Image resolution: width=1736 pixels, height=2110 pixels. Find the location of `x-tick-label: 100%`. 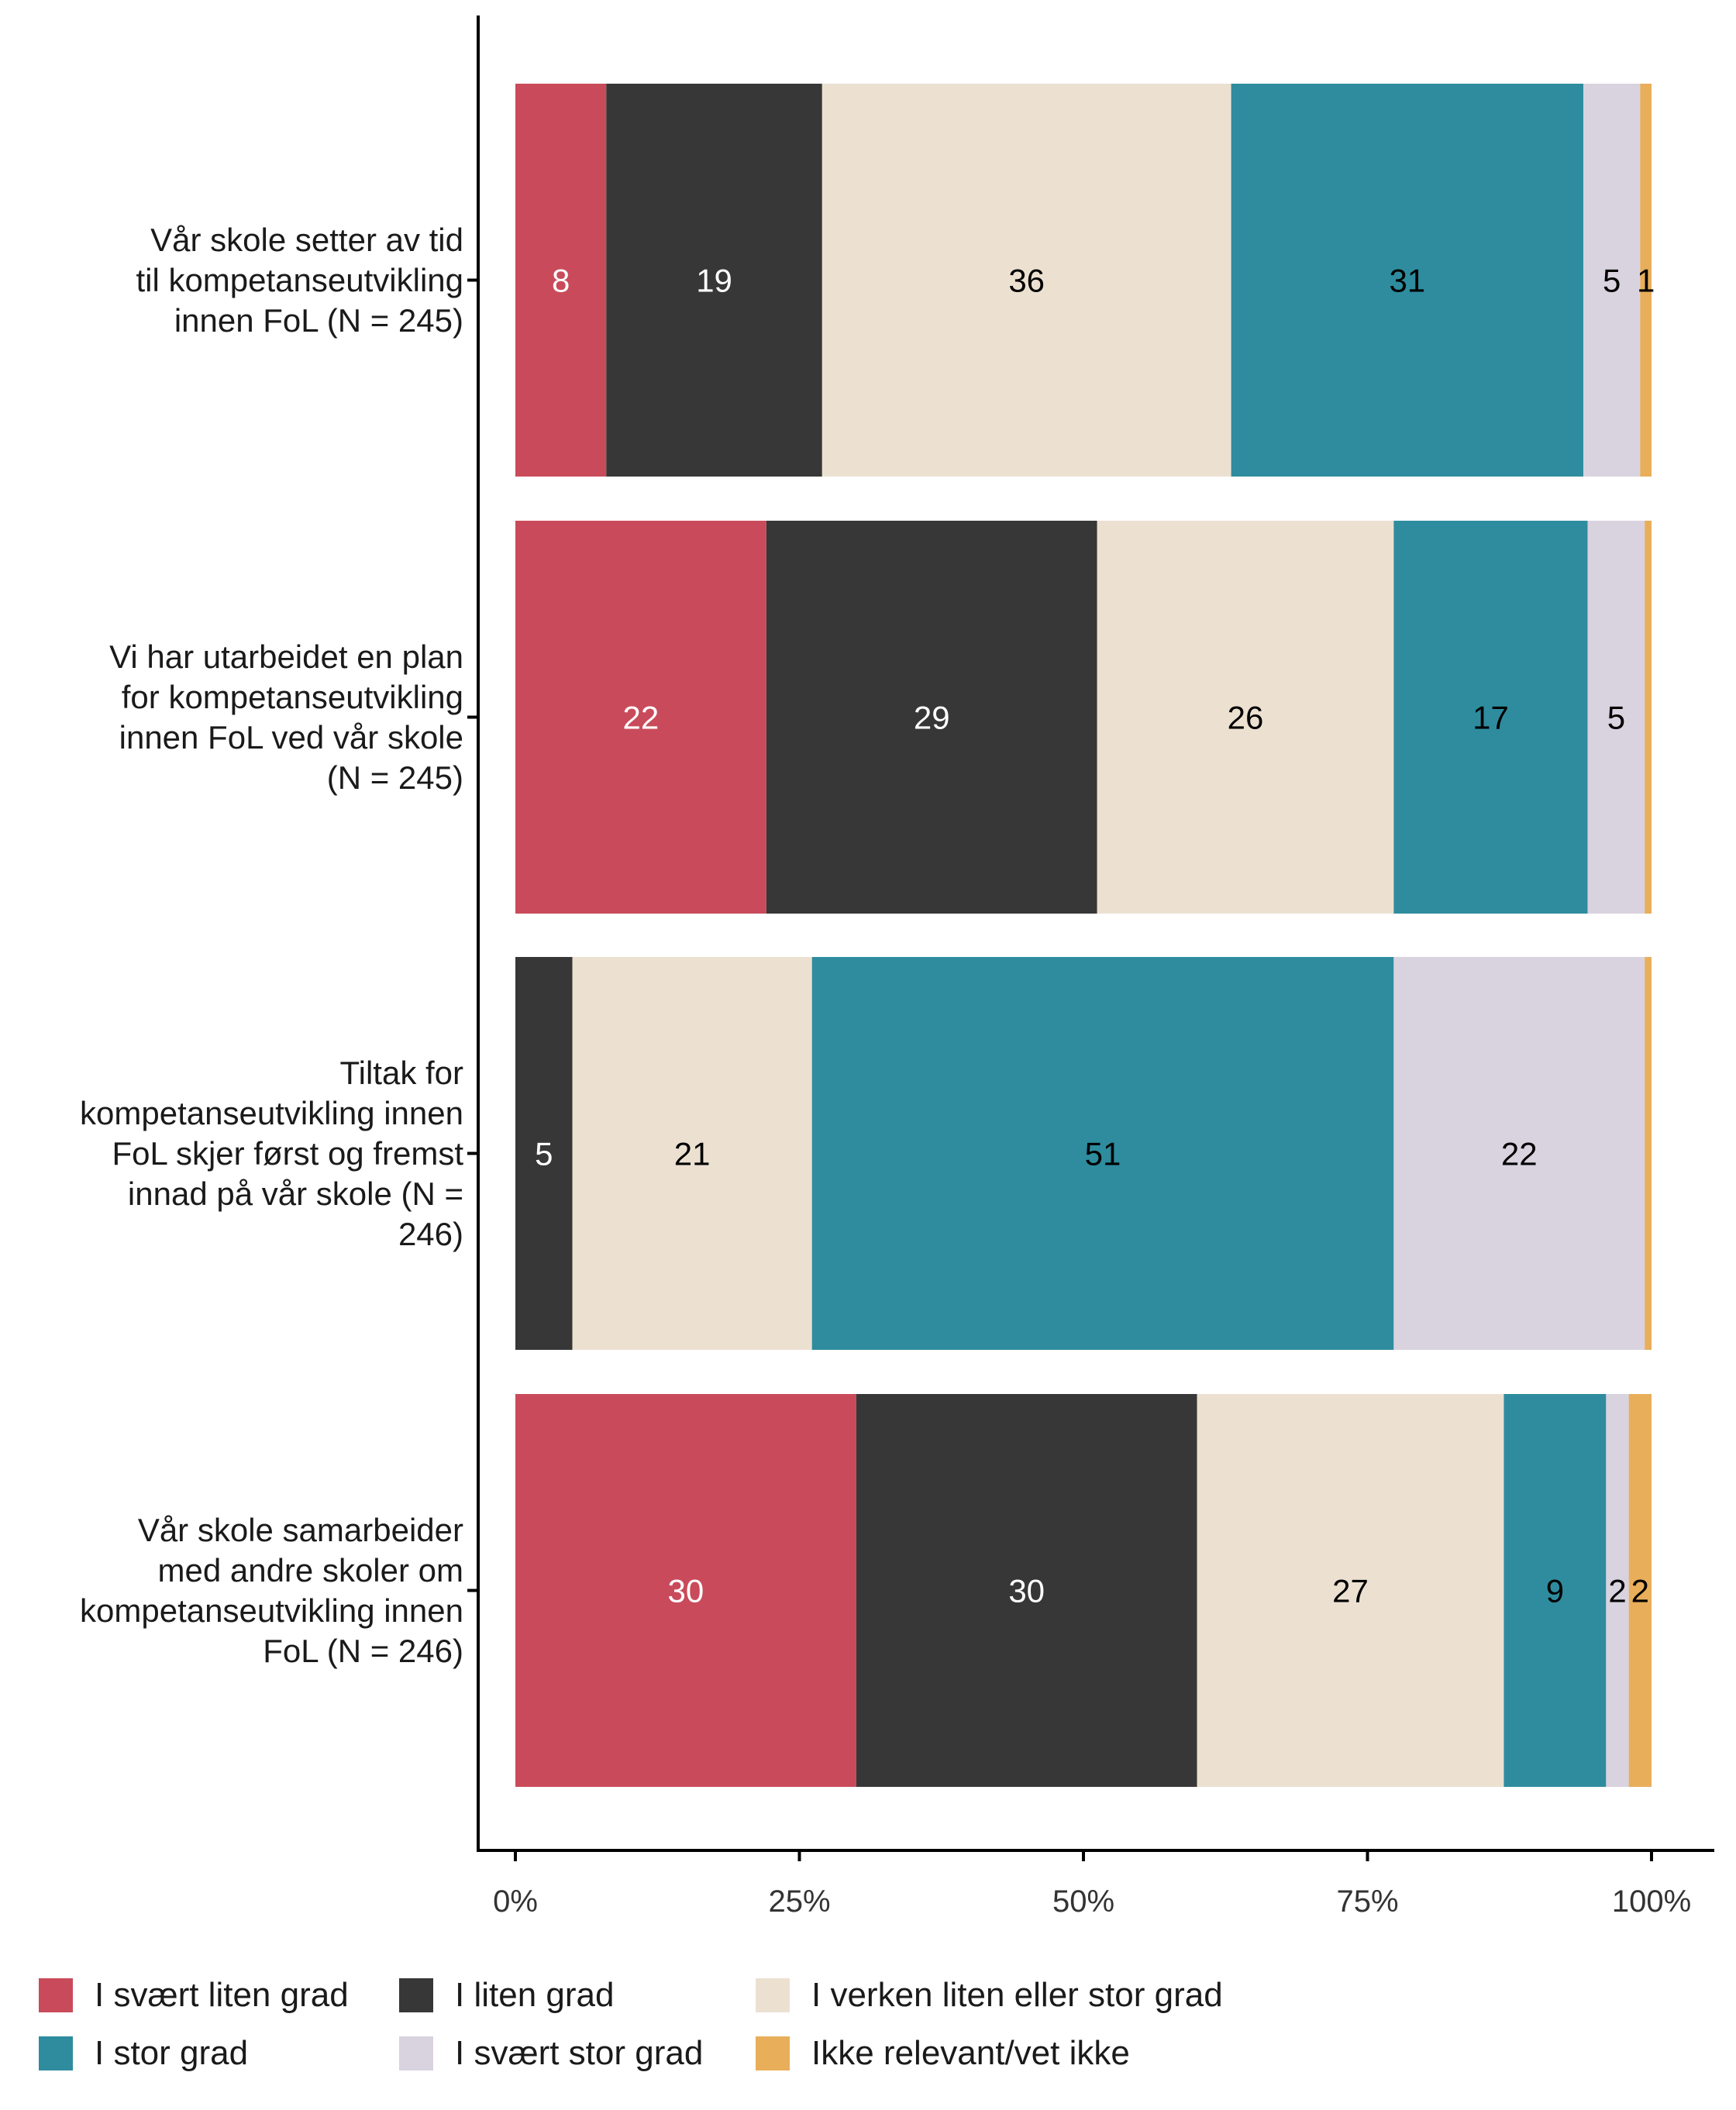

x-tick-label: 100% is located at coordinates (1651, 1902).